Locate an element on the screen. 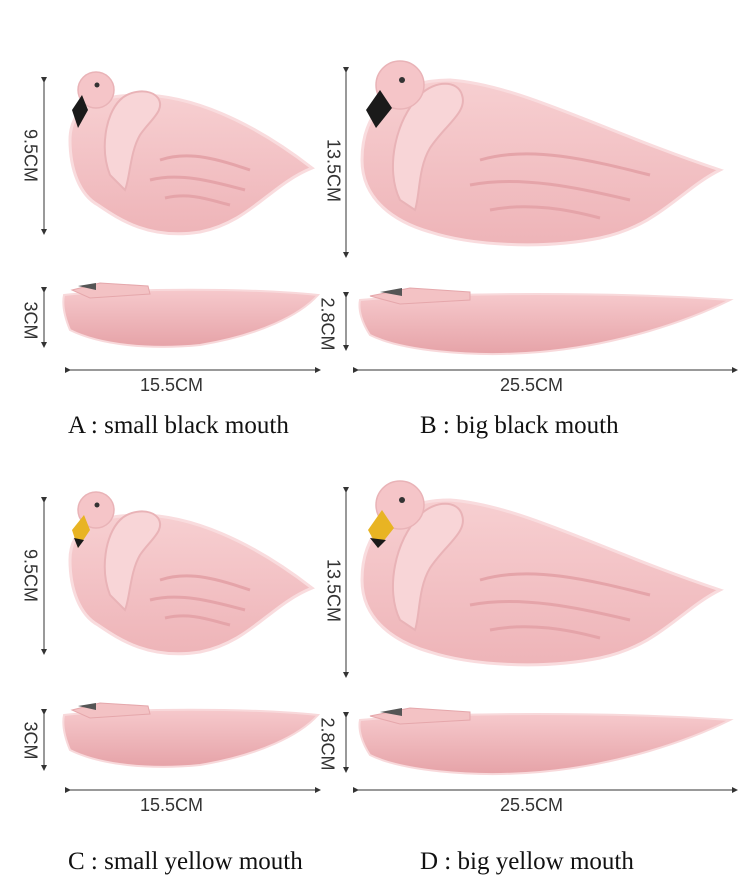 The image size is (750, 896). dim-b-length: 25.5CM is located at coordinates (532, 385).